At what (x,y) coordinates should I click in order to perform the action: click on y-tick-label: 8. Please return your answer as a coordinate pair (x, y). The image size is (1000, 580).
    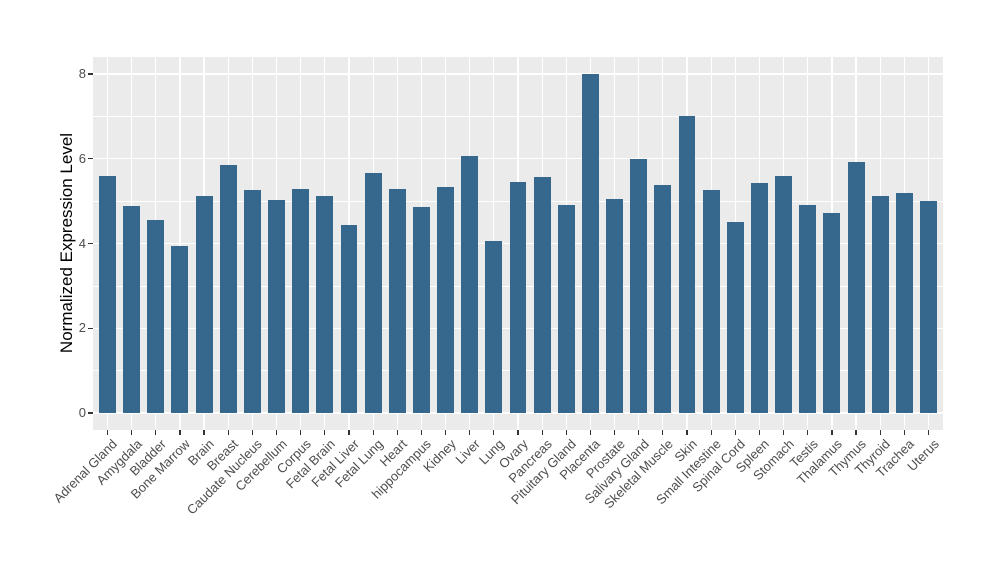
    Looking at the image, I should click on (82, 73).